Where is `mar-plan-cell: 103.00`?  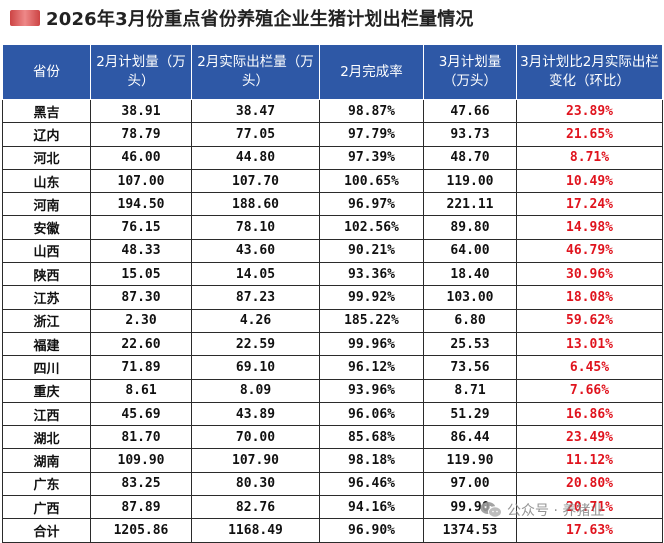
mar-plan-cell: 103.00 is located at coordinates (470, 297).